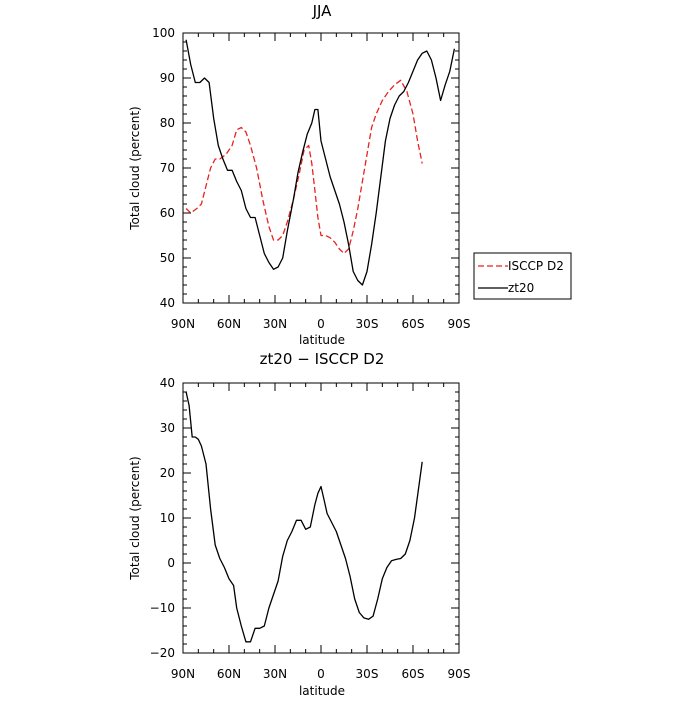  I want to click on bottom-x-tick-label: 60N, so click(229, 674).